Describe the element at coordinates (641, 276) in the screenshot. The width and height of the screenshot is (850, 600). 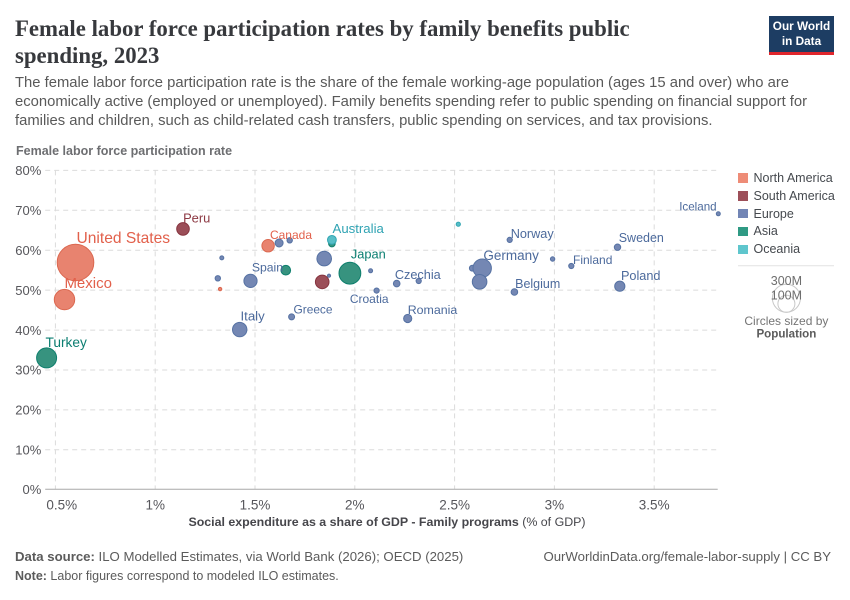
I see `svg-text: Poland` at that location.